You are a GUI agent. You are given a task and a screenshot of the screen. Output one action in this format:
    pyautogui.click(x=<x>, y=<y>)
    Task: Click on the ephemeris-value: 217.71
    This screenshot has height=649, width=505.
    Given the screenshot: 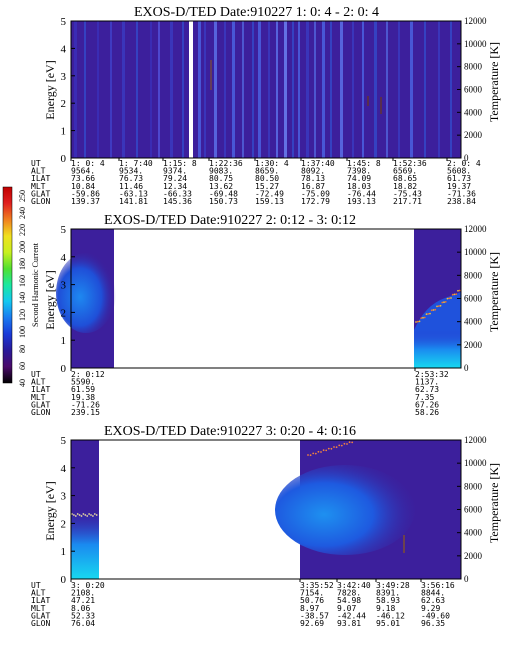 What is the action you would take?
    pyautogui.click(x=407, y=201)
    